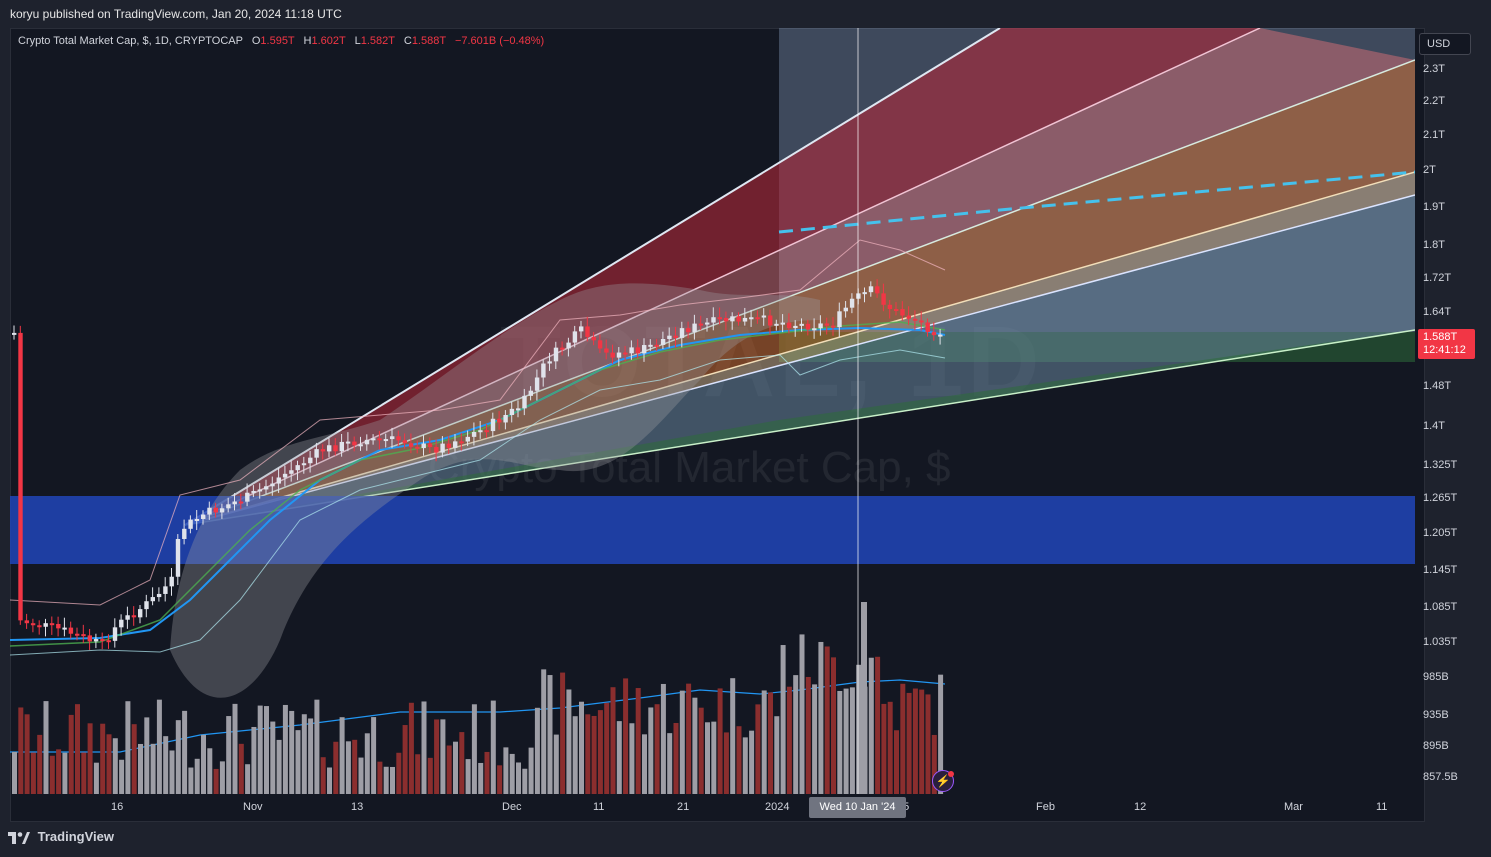 This screenshot has height=857, width=1491. Describe the element at coordinates (1437, 278) in the screenshot. I see `price-tick: 1.72T` at that location.